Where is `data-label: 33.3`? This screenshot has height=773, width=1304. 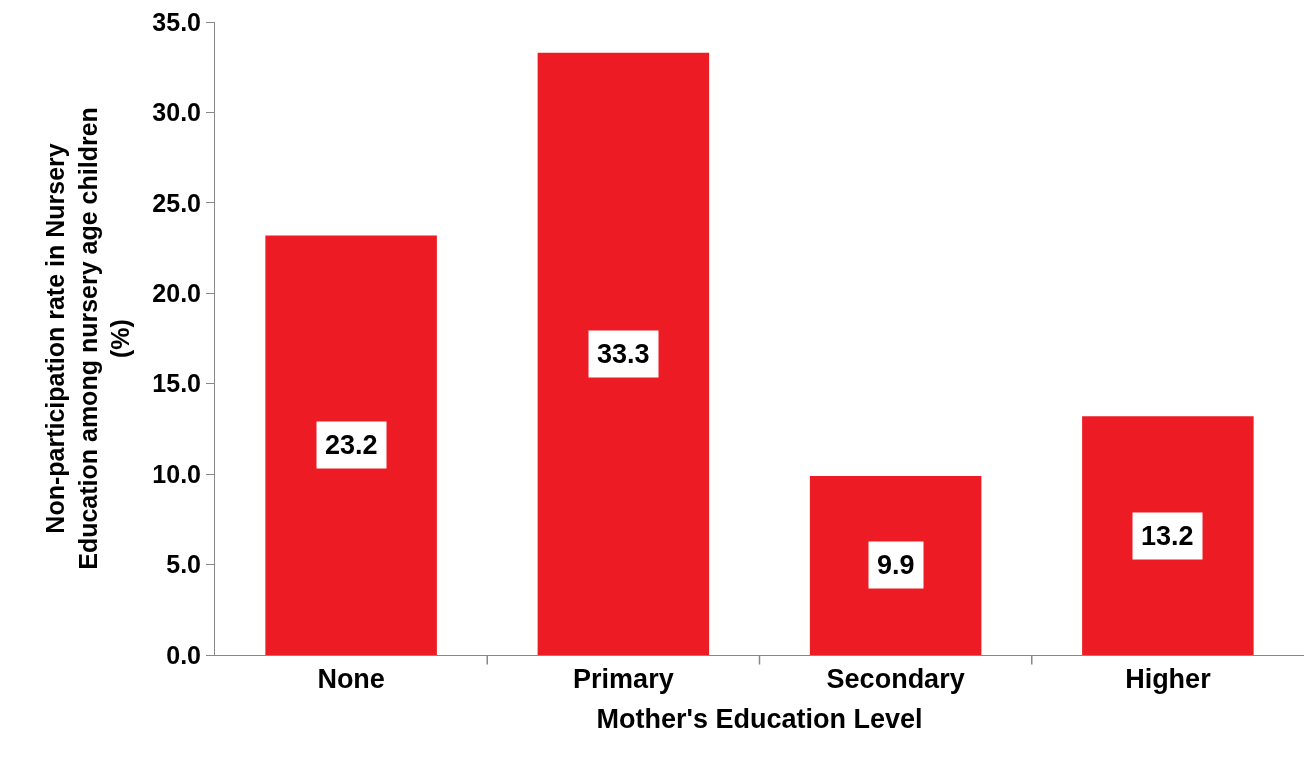
data-label: 33.3 is located at coordinates (623, 354).